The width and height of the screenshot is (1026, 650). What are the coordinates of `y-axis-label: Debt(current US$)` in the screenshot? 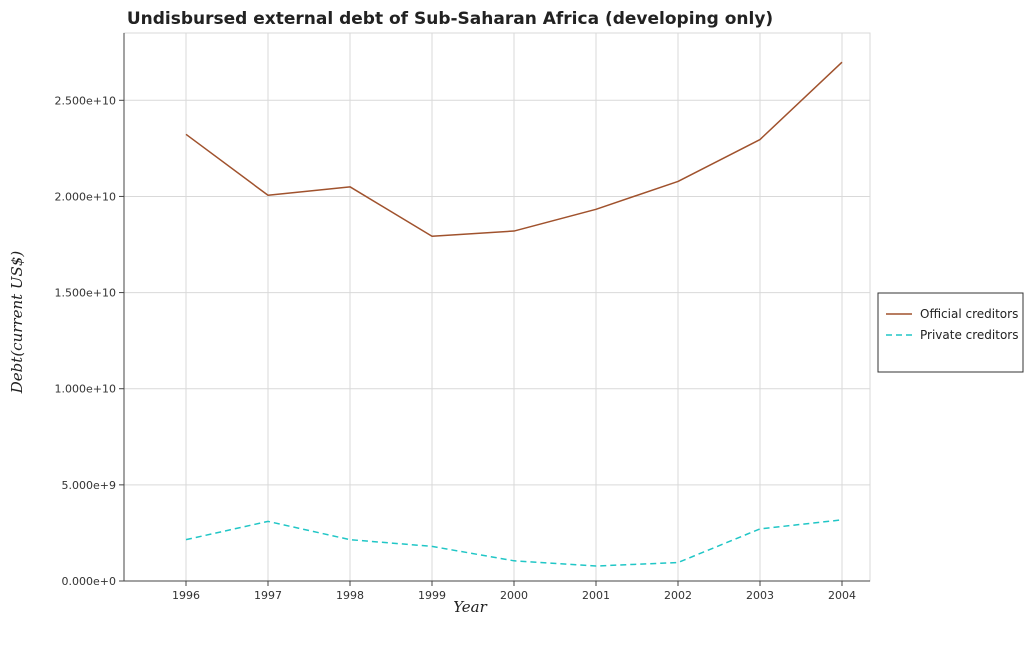 It's located at (17, 323).